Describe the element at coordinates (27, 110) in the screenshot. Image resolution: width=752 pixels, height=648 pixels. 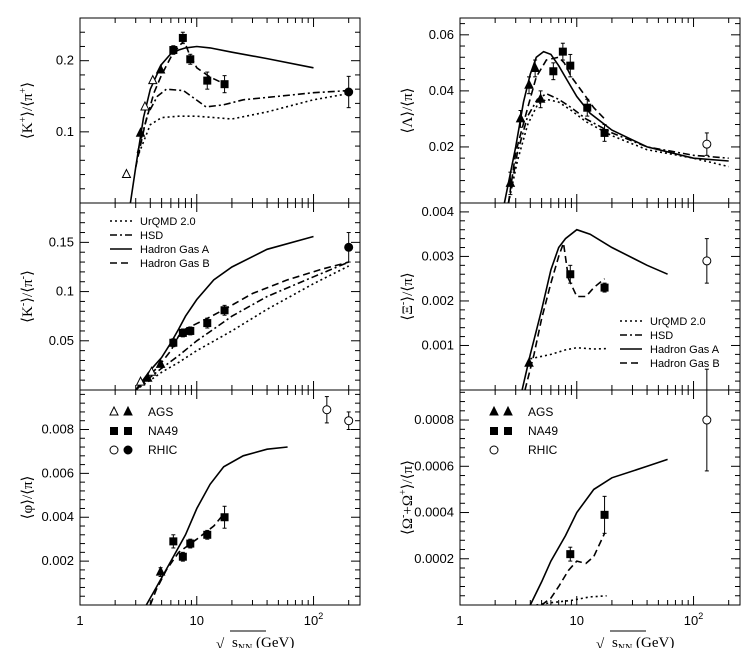
I see `y-axis-label: ⟨K+⟩/⟨π+⟩` at that location.